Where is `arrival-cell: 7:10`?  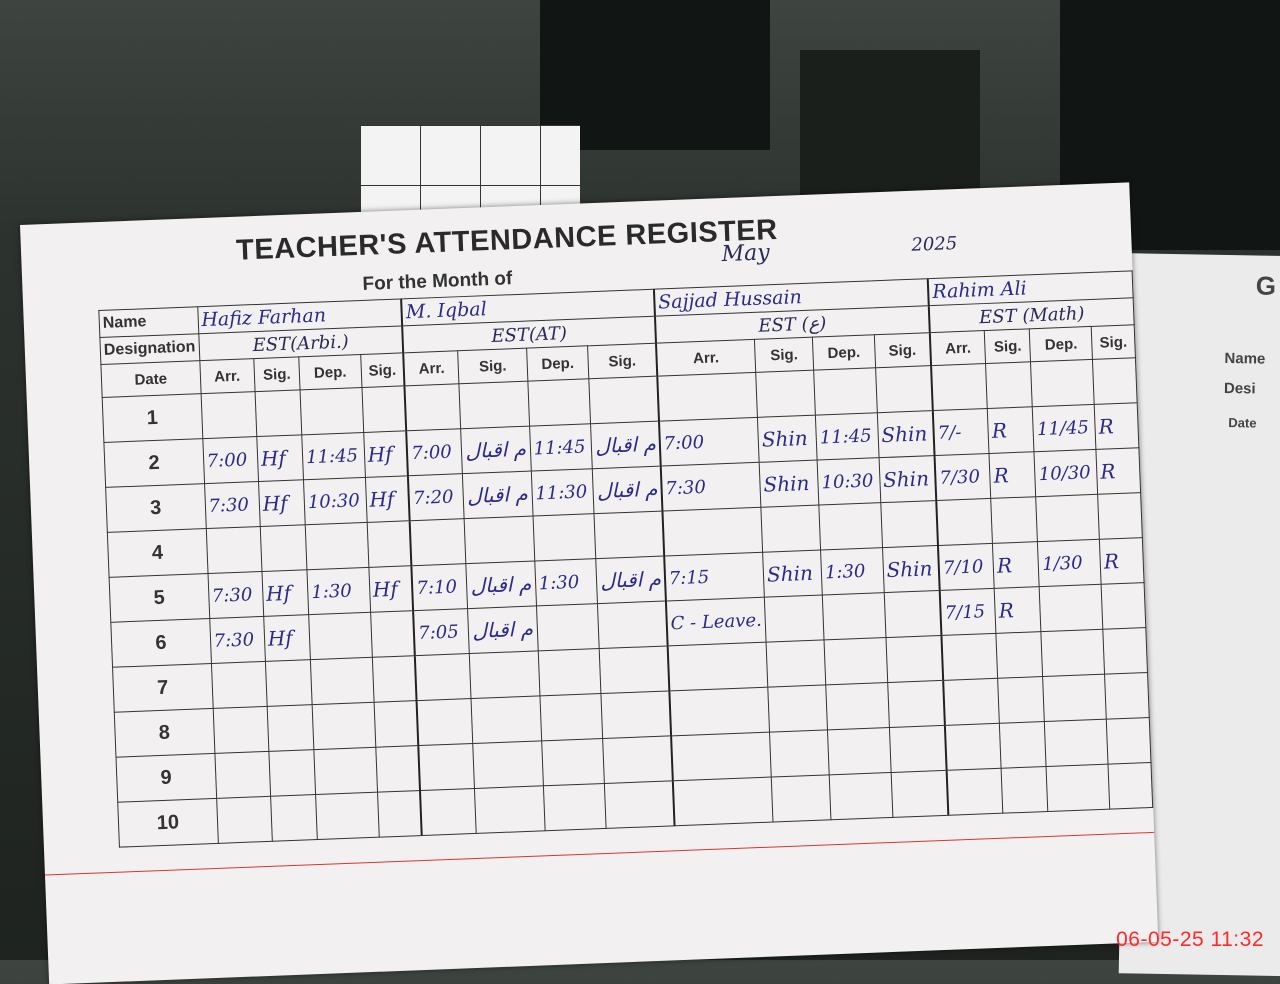 arrival-cell: 7:10 is located at coordinates (439, 587).